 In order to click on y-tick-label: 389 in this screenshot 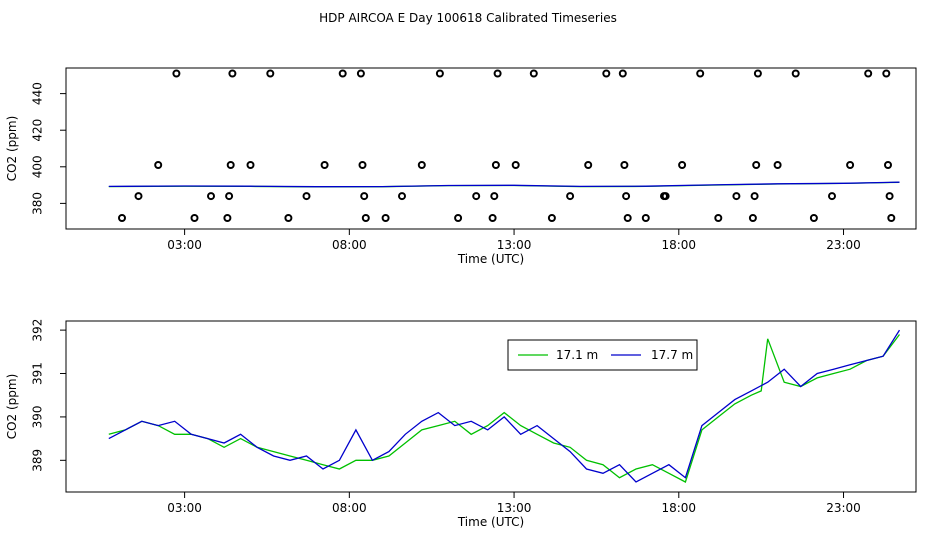, I will do `click(38, 460)`.